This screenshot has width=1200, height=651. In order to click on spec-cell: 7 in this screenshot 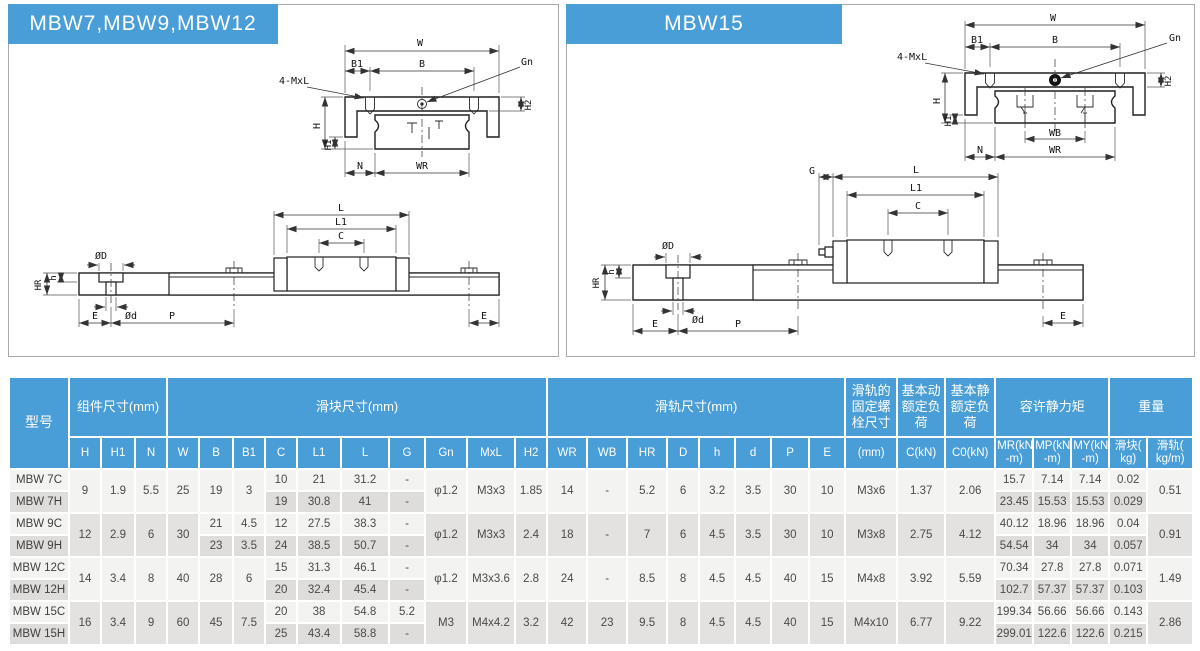, I will do `click(647, 535)`.